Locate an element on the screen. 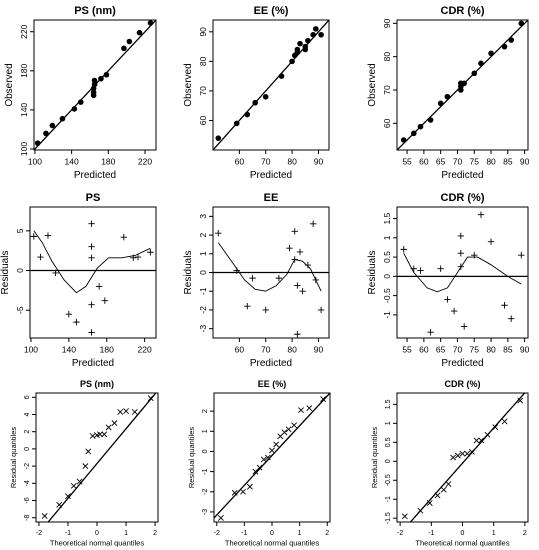 Image resolution: width=539 pixels, height=550 pixels. y-axis-label: Observed is located at coordinates (372, 84).